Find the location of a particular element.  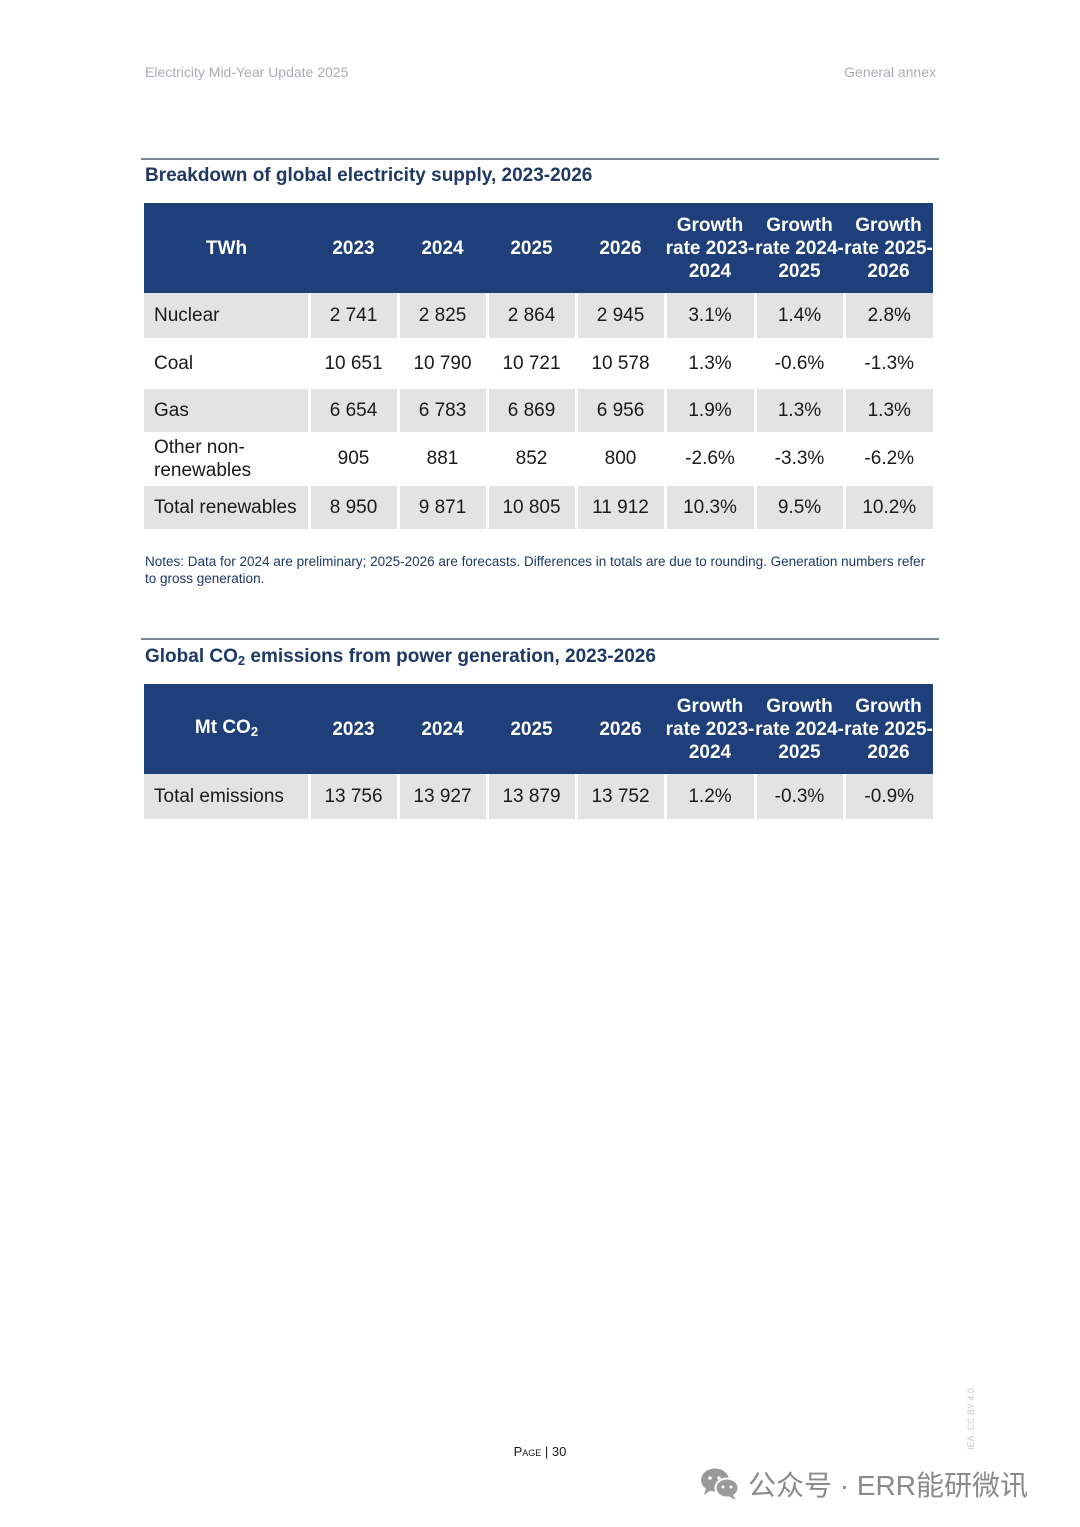

running-head-title: Electricity Mid-Year Update 2025 is located at coordinates (247, 72).